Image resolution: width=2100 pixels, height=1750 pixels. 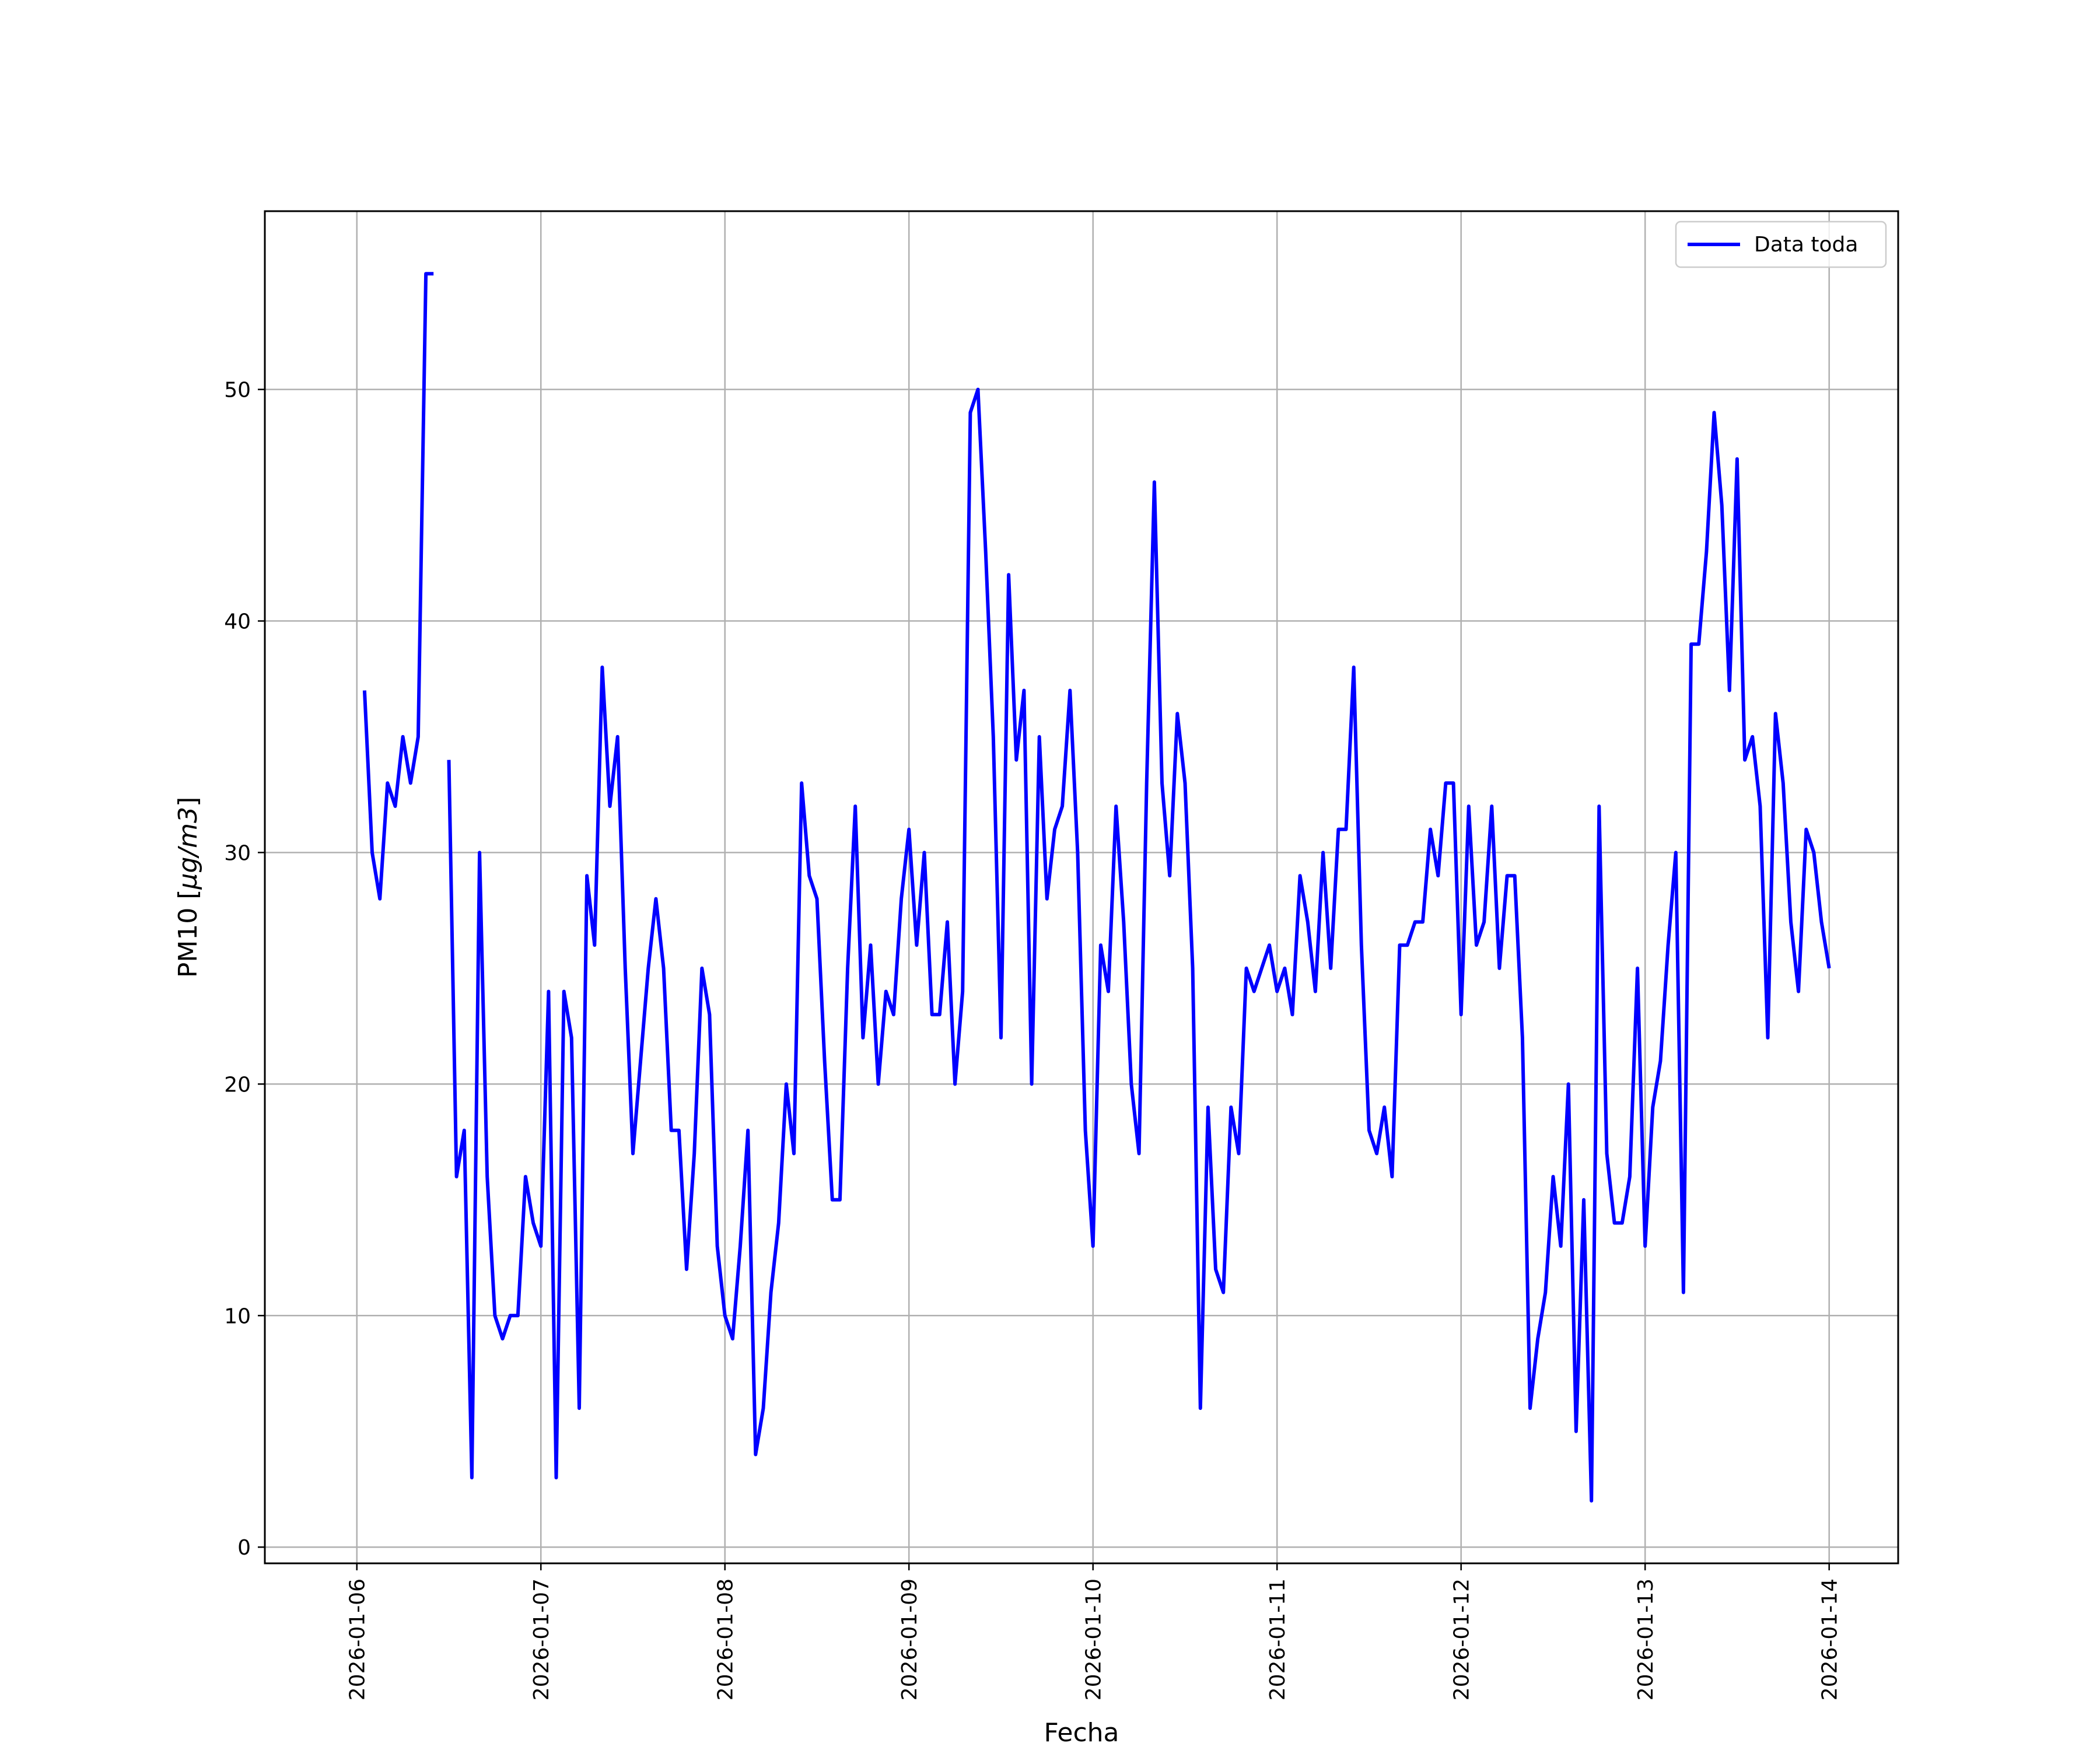 I want to click on y-tick-label: 40, so click(x=237, y=622).